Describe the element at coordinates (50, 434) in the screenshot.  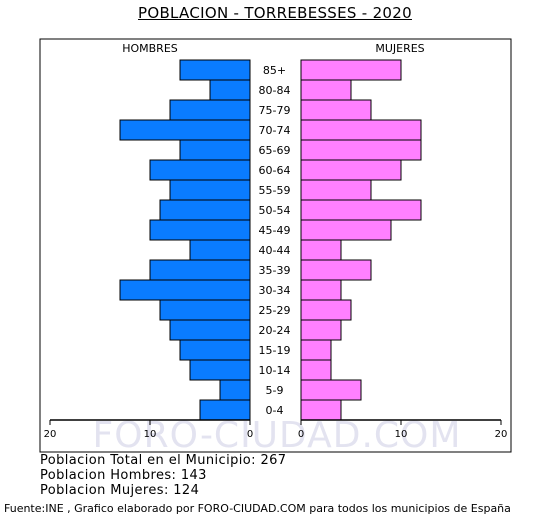
I see `tick-label-left-20: 20` at that location.